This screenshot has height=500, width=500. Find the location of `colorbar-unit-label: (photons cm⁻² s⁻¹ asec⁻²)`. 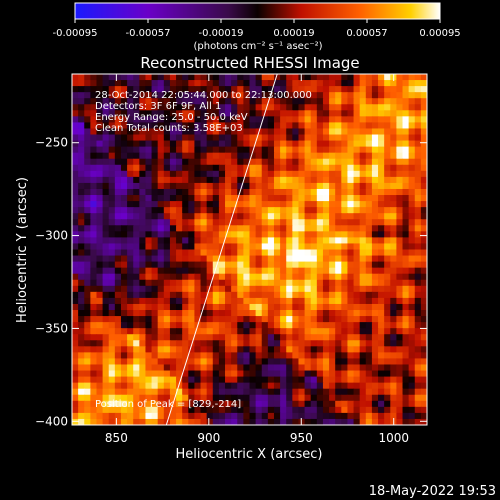

colorbar-unit-label: (photons cm⁻² s⁻¹ asec⁻²) is located at coordinates (257, 46).